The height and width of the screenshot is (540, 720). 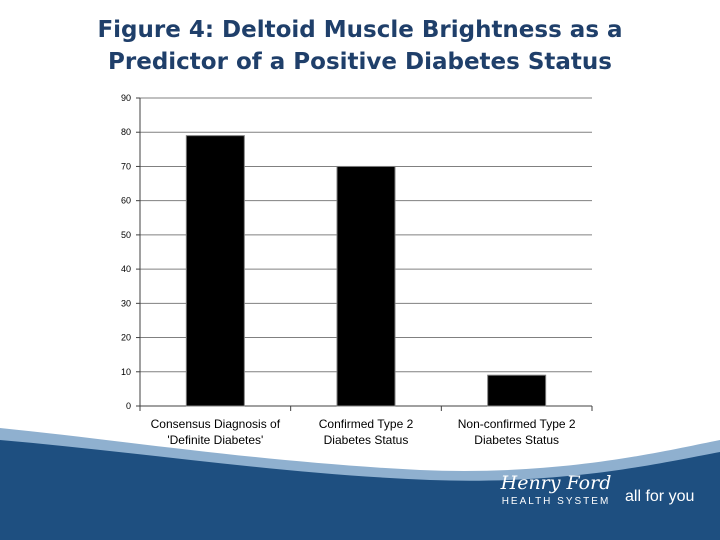 I want to click on henry-ford-logo: Henry Ford HEALTH SYSTEM, so click(x=556, y=497).